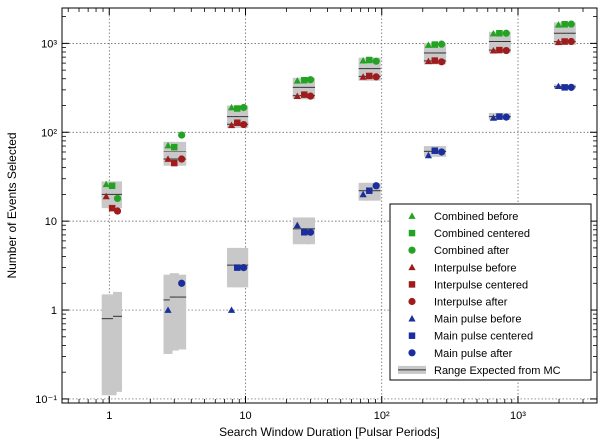 The height and width of the screenshot is (443, 607). I want to click on x-axis-title: Search Window Duration [Pulsar Periods], so click(329, 432).